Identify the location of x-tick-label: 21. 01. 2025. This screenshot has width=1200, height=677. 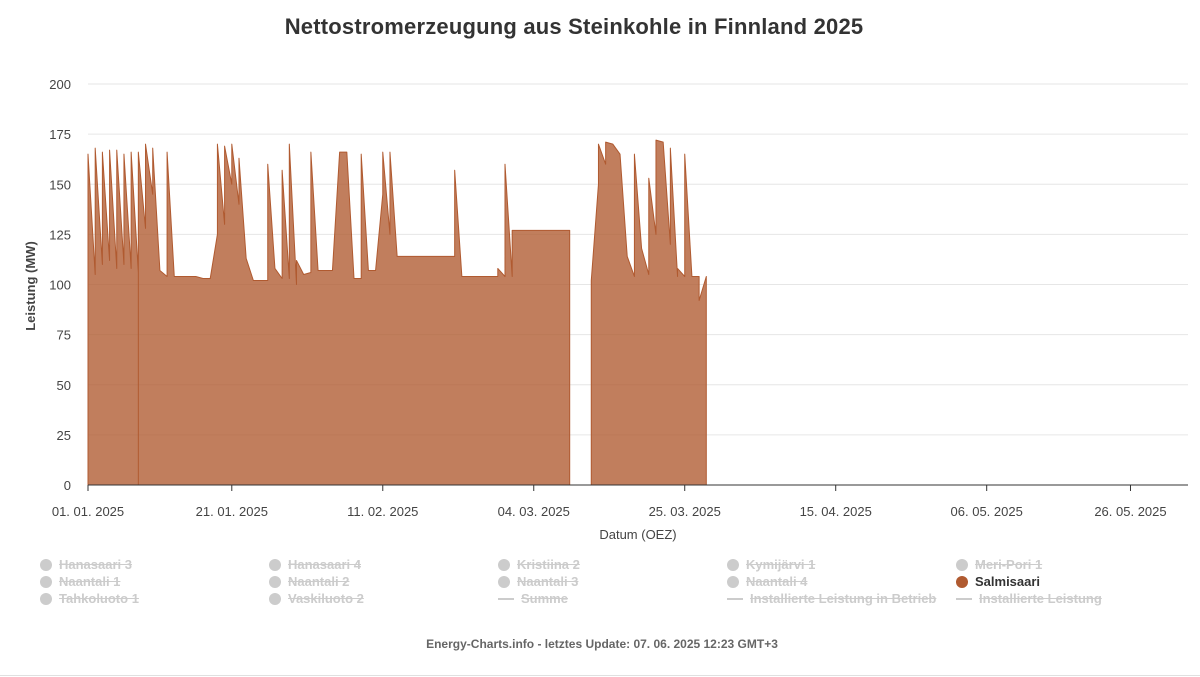
(232, 511).